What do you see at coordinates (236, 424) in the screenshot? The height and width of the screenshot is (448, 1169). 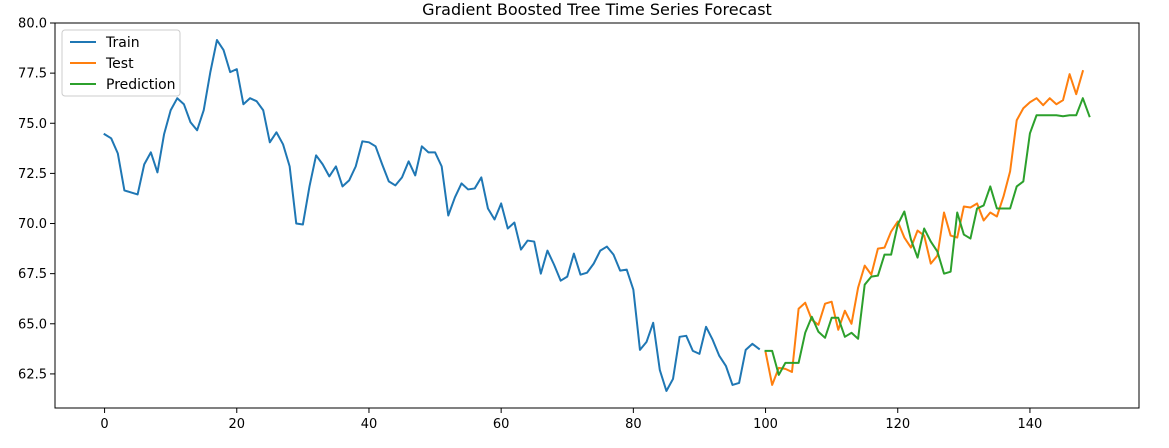 I see `x-tick-label: 20` at bounding box center [236, 424].